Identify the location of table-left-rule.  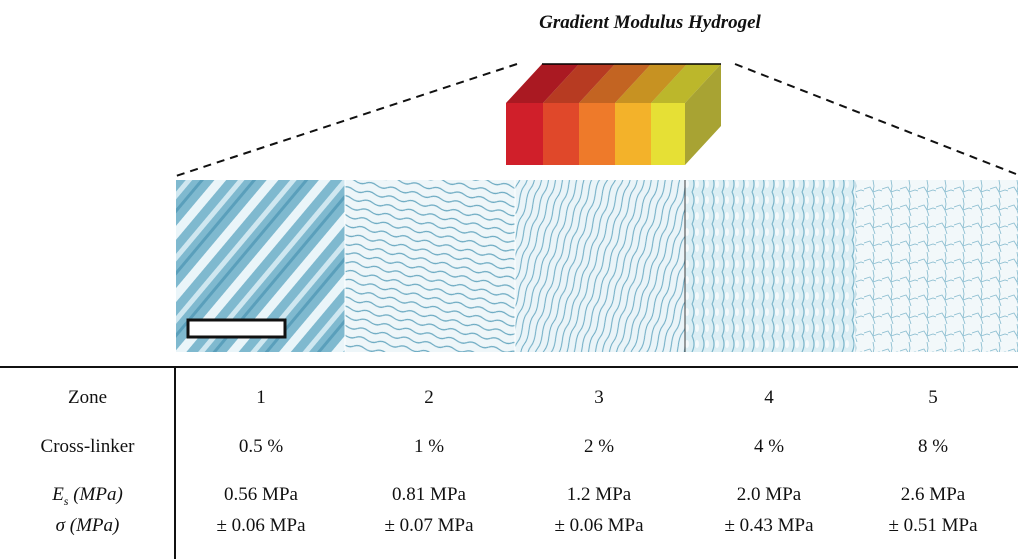
(175, 462).